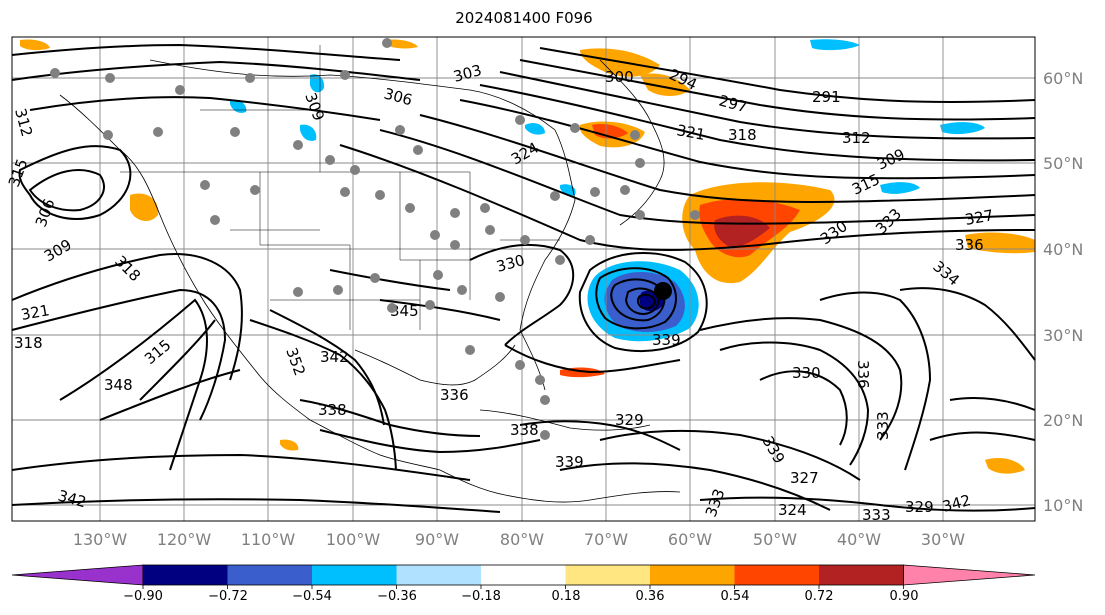 This screenshot has height=615, width=1105. What do you see at coordinates (904, 596) in the screenshot?
I see `colorbar-tick-label: 0.90` at bounding box center [904, 596].